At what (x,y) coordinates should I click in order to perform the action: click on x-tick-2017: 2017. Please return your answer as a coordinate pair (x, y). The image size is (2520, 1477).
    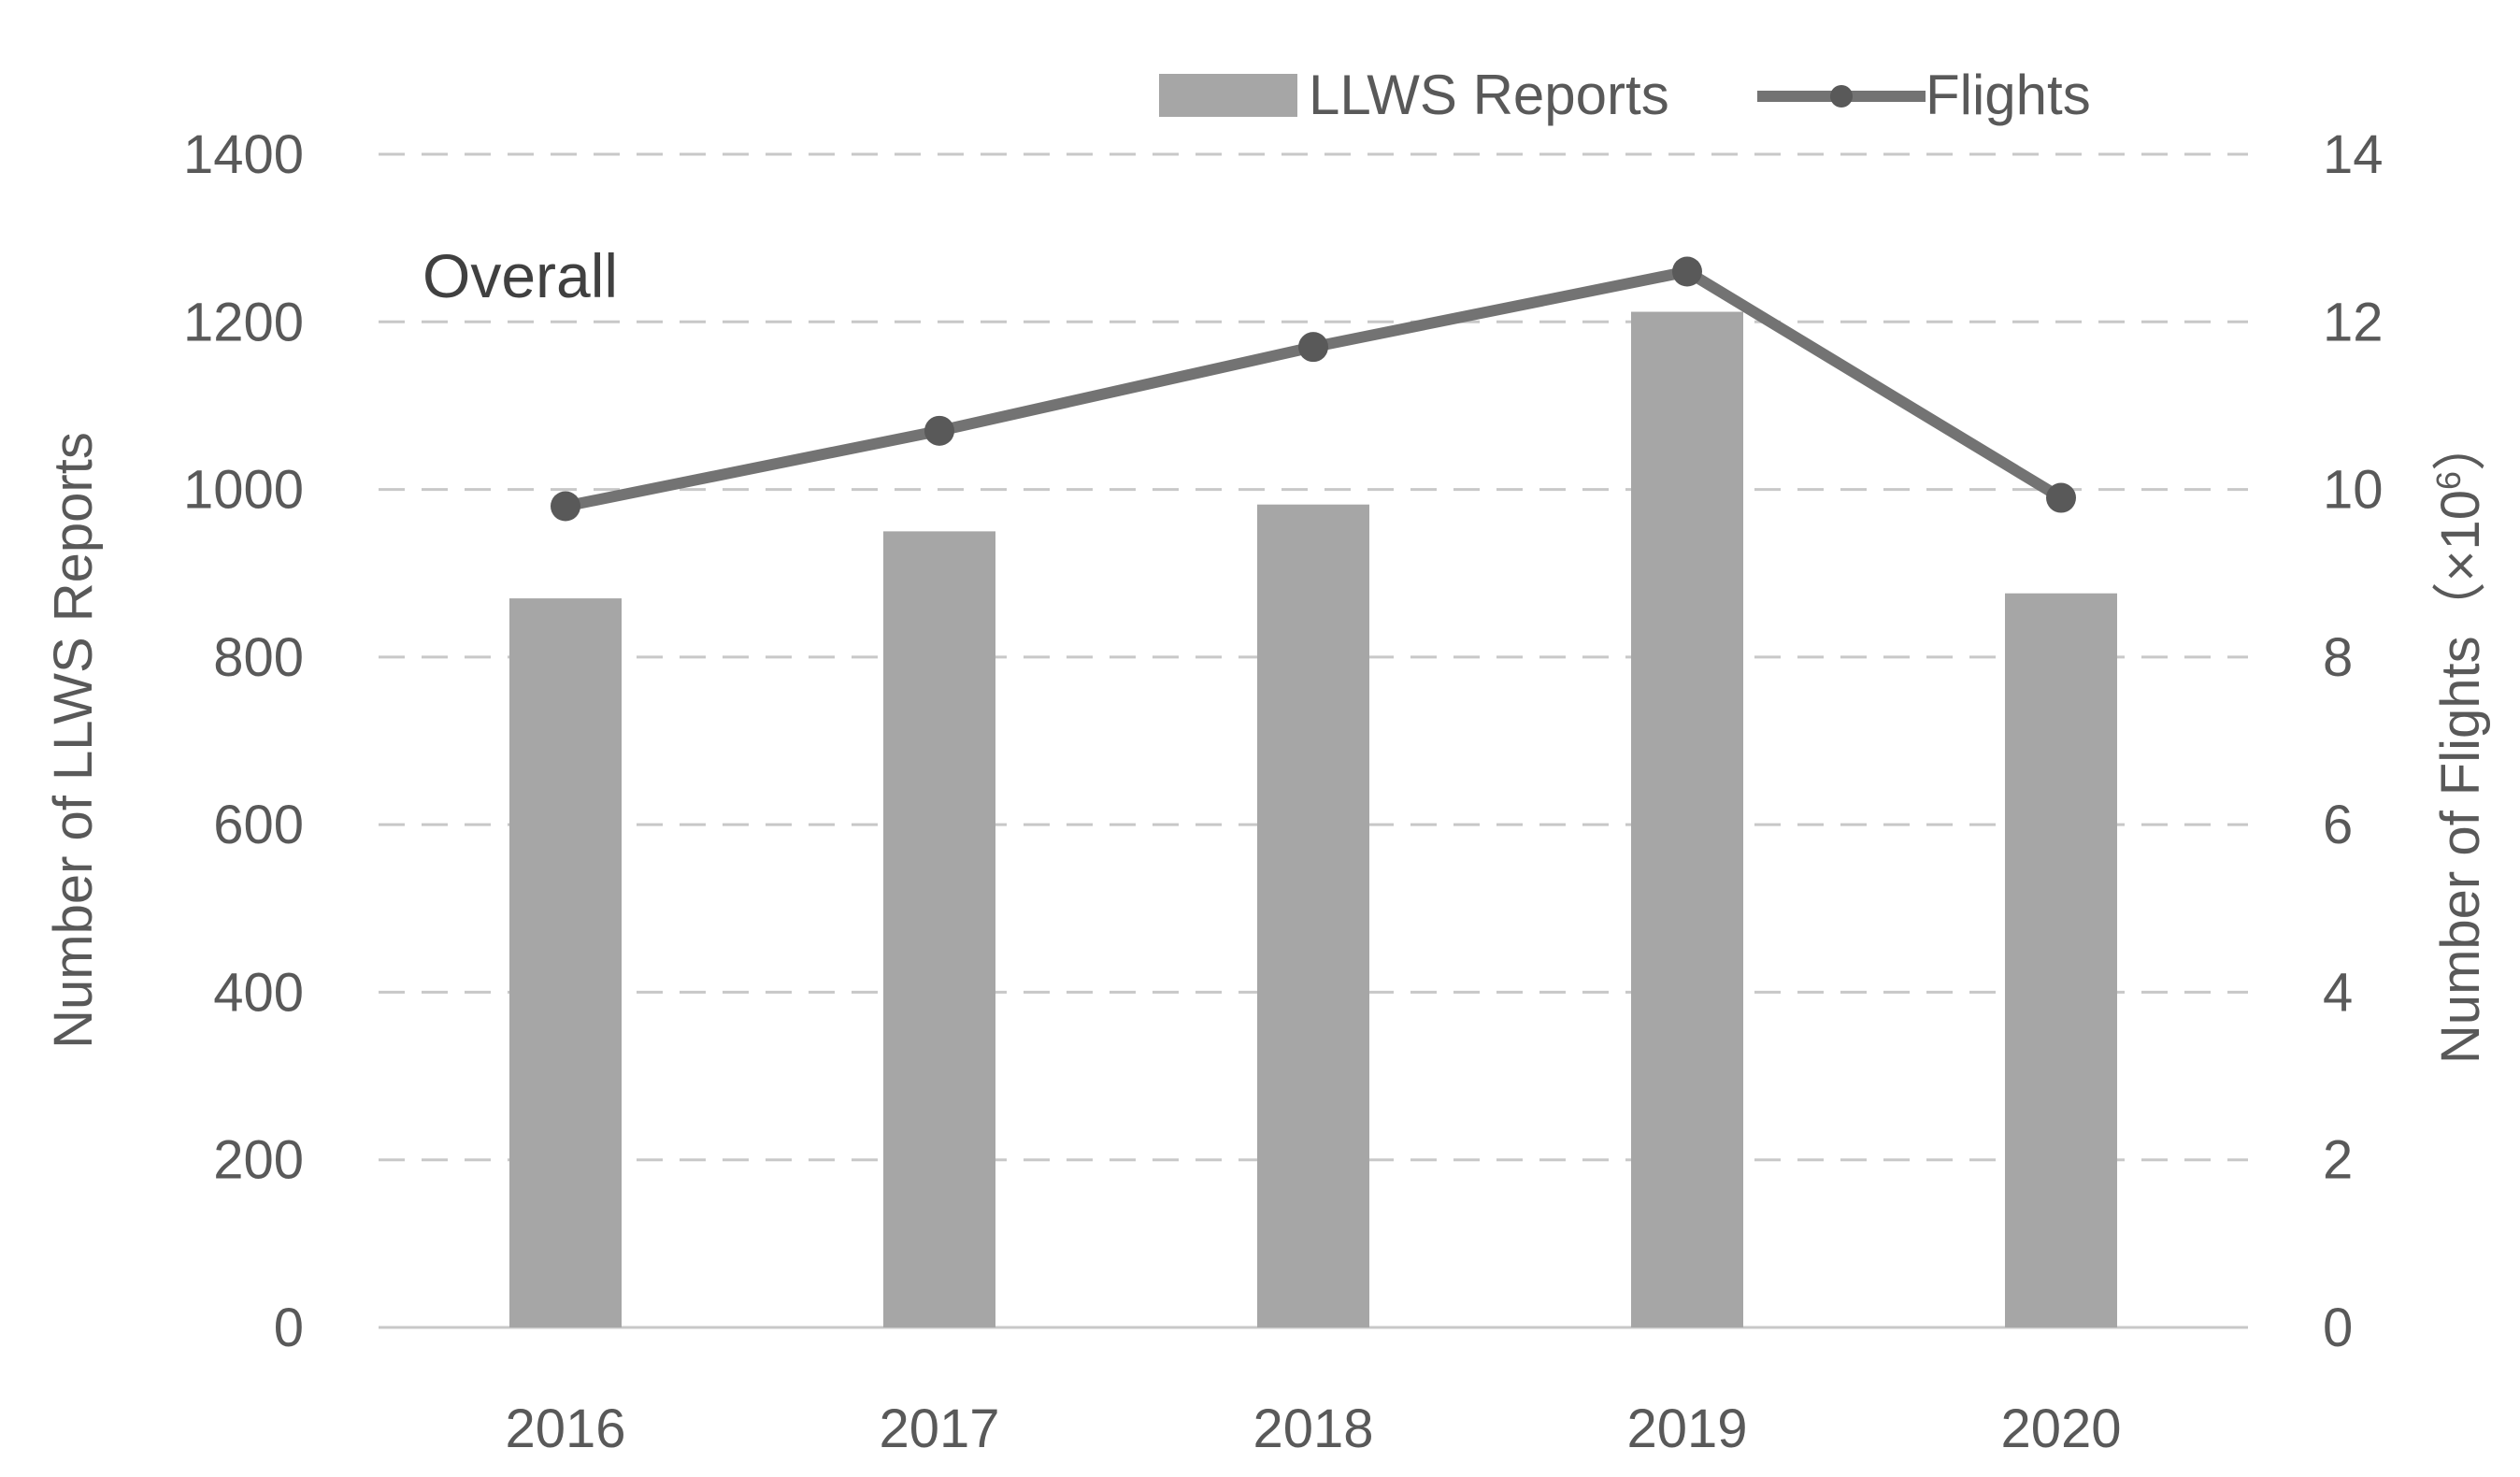
    Looking at the image, I should click on (939, 1428).